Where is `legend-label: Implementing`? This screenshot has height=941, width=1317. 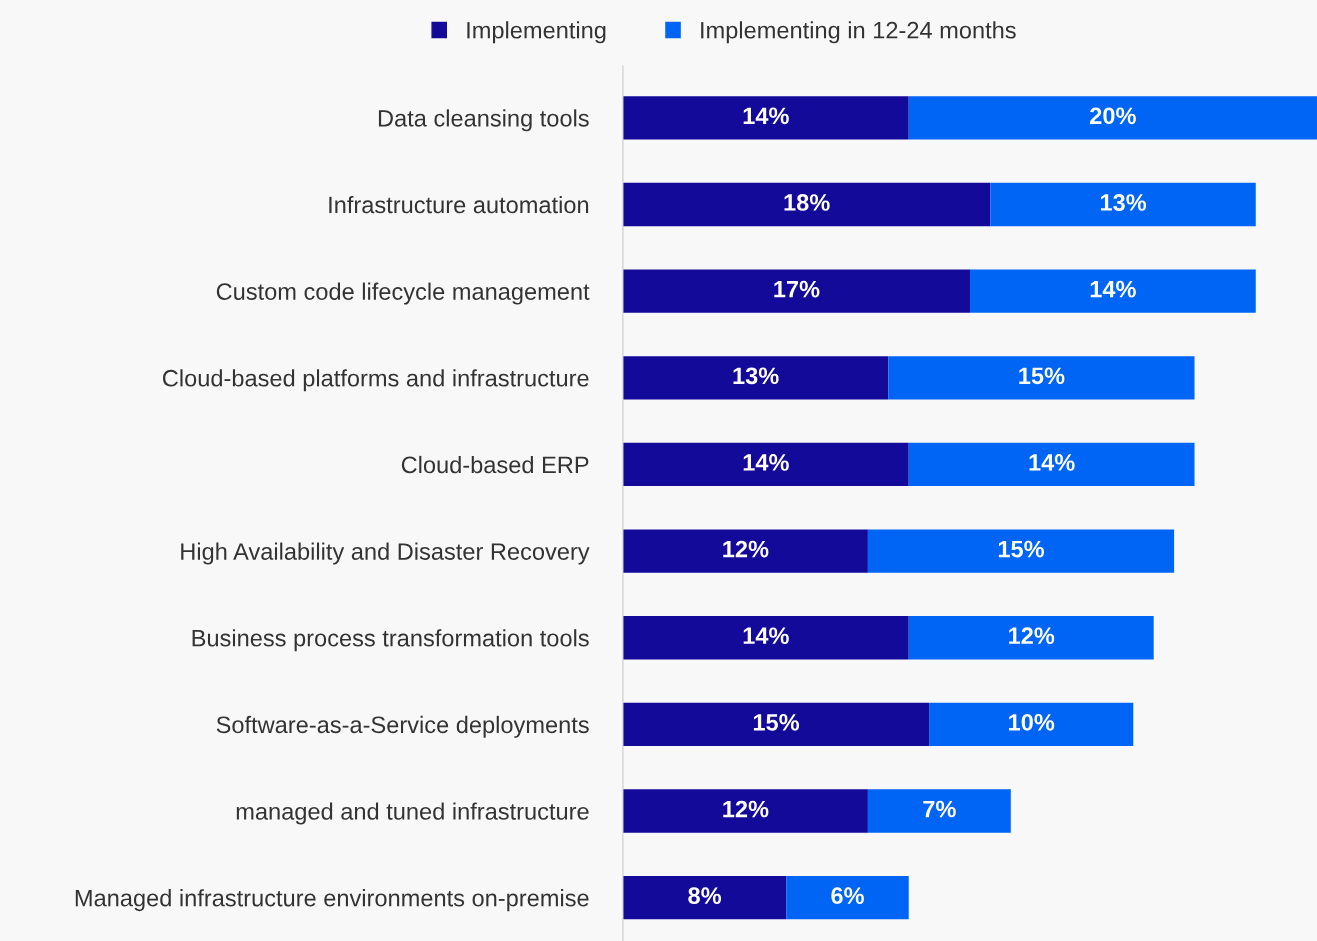 legend-label: Implementing is located at coordinates (536, 32).